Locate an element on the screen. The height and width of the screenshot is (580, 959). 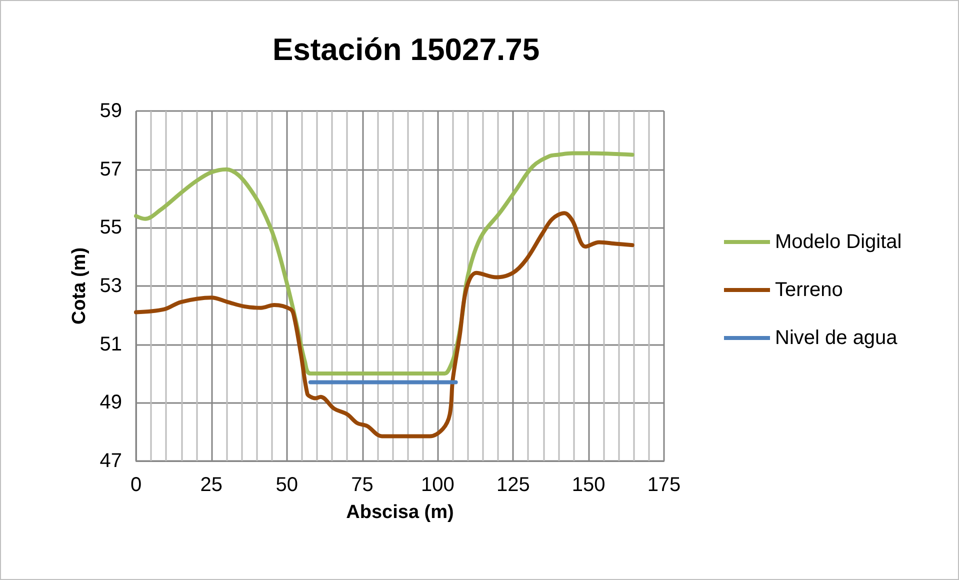
y-tick-label: 53 is located at coordinates (111, 286).